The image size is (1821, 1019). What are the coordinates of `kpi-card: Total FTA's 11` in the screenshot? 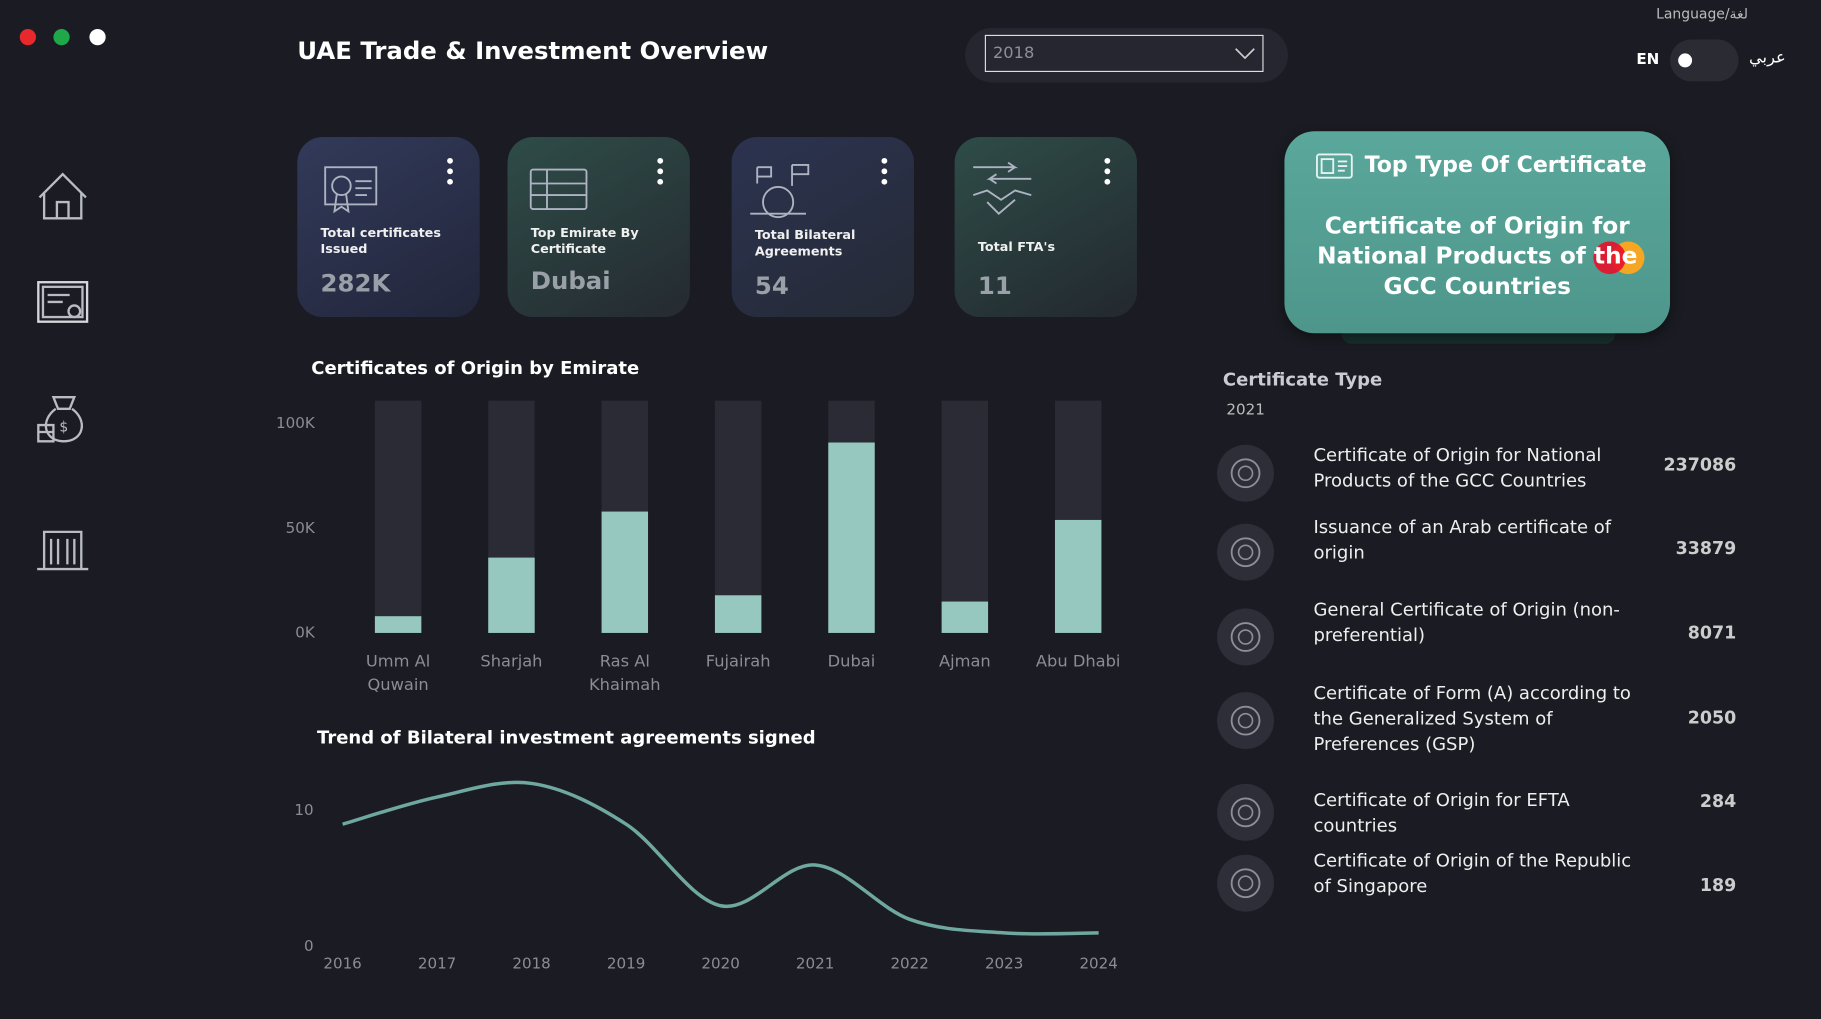 It's located at (1045, 227).